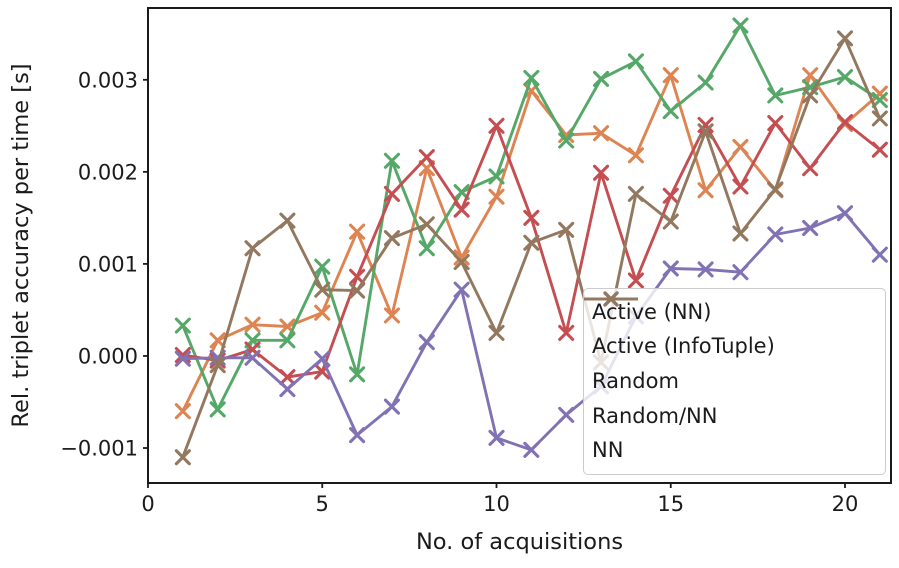 This screenshot has height=568, width=899. What do you see at coordinates (322, 504) in the screenshot?
I see `x-tick-label: 5` at bounding box center [322, 504].